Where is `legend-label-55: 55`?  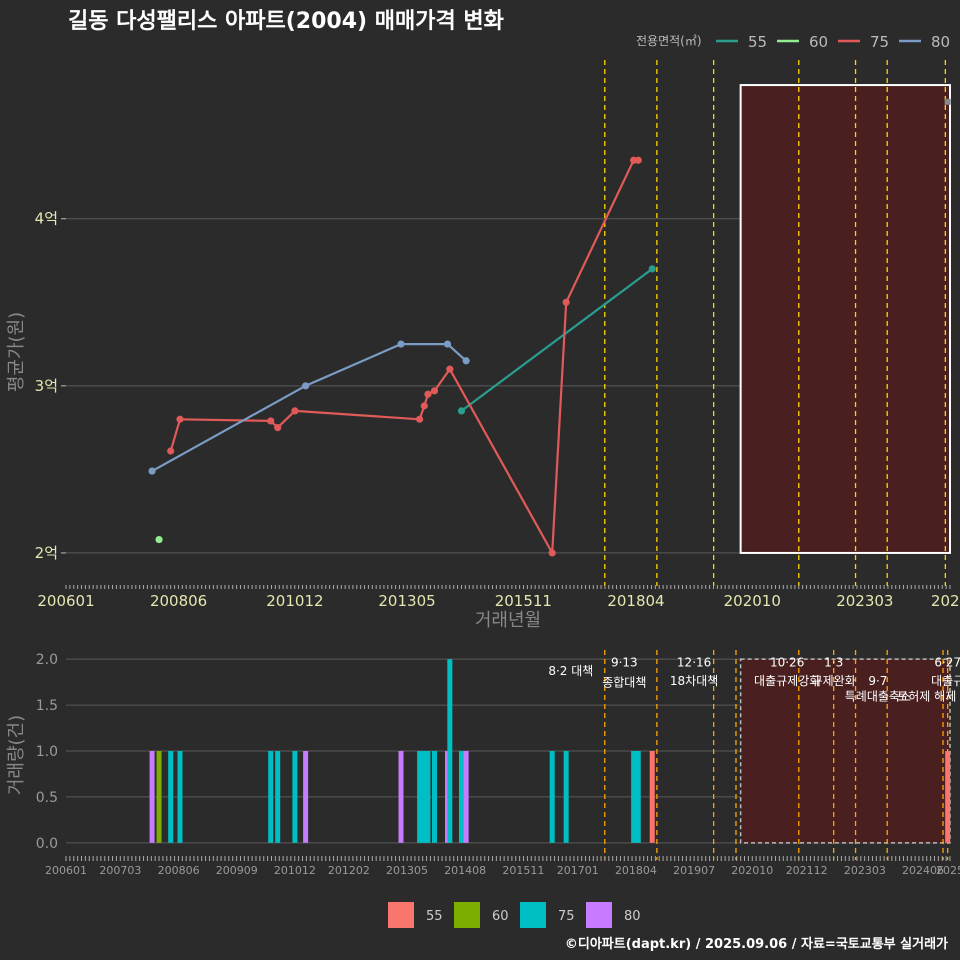 legend-label-55: 55 is located at coordinates (757, 42).